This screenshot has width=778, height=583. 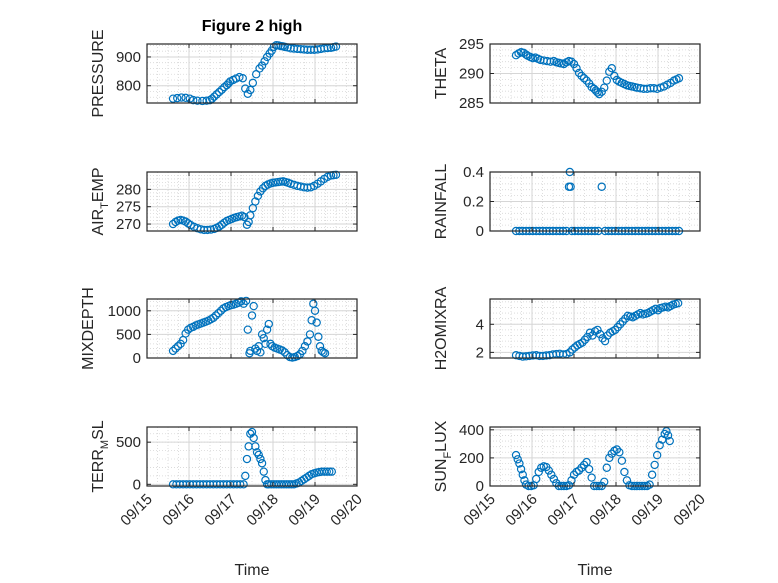 What do you see at coordinates (252, 570) in the screenshot?
I see `x-axis-label-left: Time` at bounding box center [252, 570].